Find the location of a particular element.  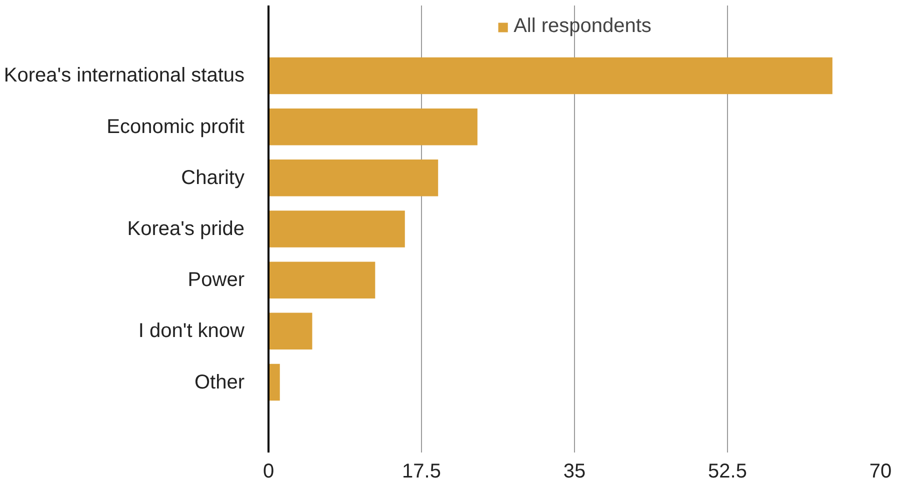

x-tick-label: 52.5 is located at coordinates (727, 471).